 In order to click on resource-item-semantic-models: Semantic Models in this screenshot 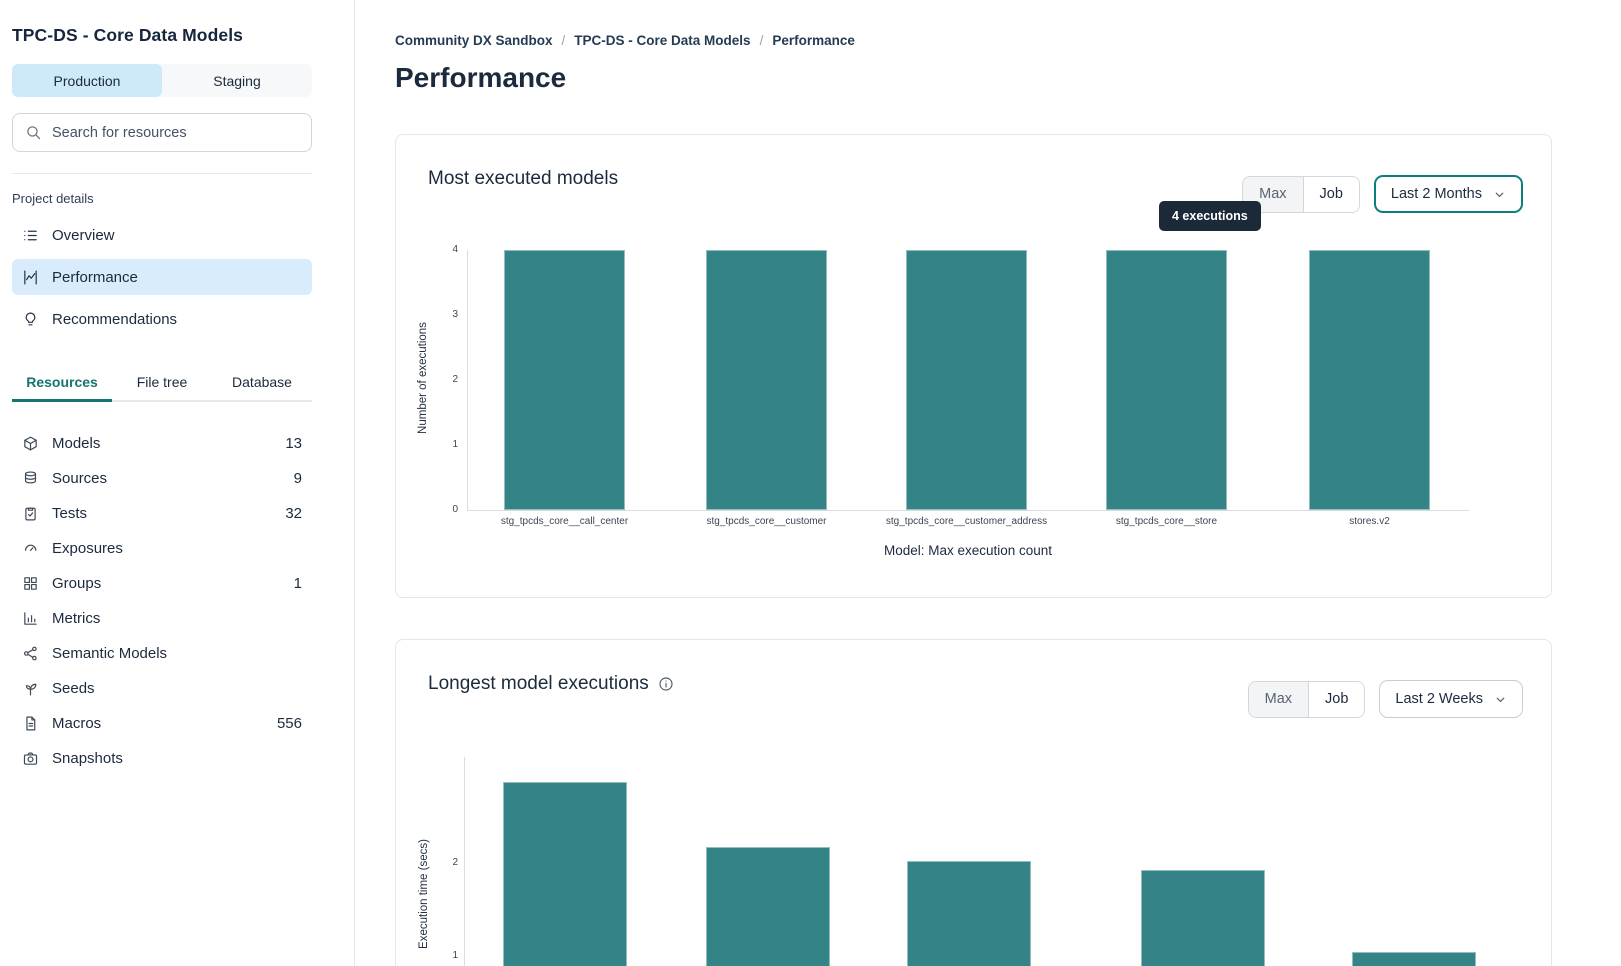, I will do `click(162, 653)`.